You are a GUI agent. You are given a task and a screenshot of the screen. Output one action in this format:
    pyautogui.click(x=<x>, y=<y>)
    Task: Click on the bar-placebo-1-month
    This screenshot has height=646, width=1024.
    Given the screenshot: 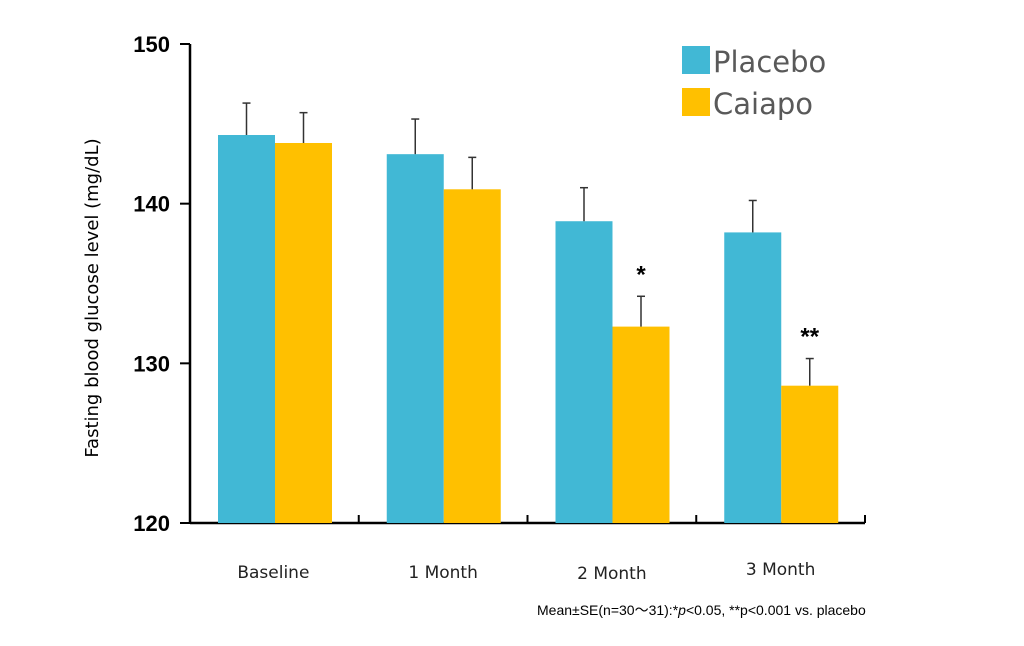 What is the action you would take?
    pyautogui.click(x=415, y=339)
    